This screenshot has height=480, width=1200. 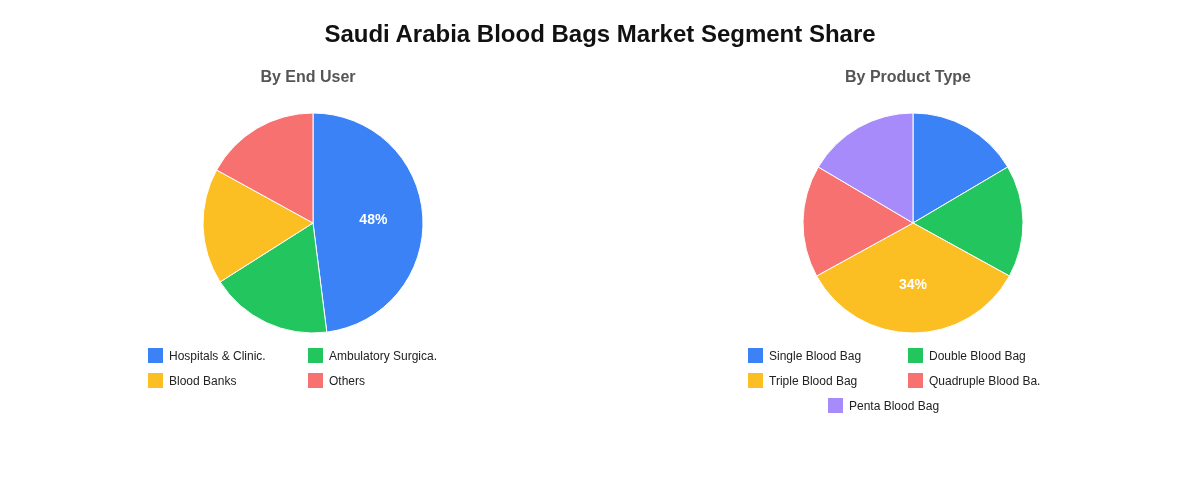 What do you see at coordinates (308, 77) in the screenshot?
I see `chart-subtitle: By End User` at bounding box center [308, 77].